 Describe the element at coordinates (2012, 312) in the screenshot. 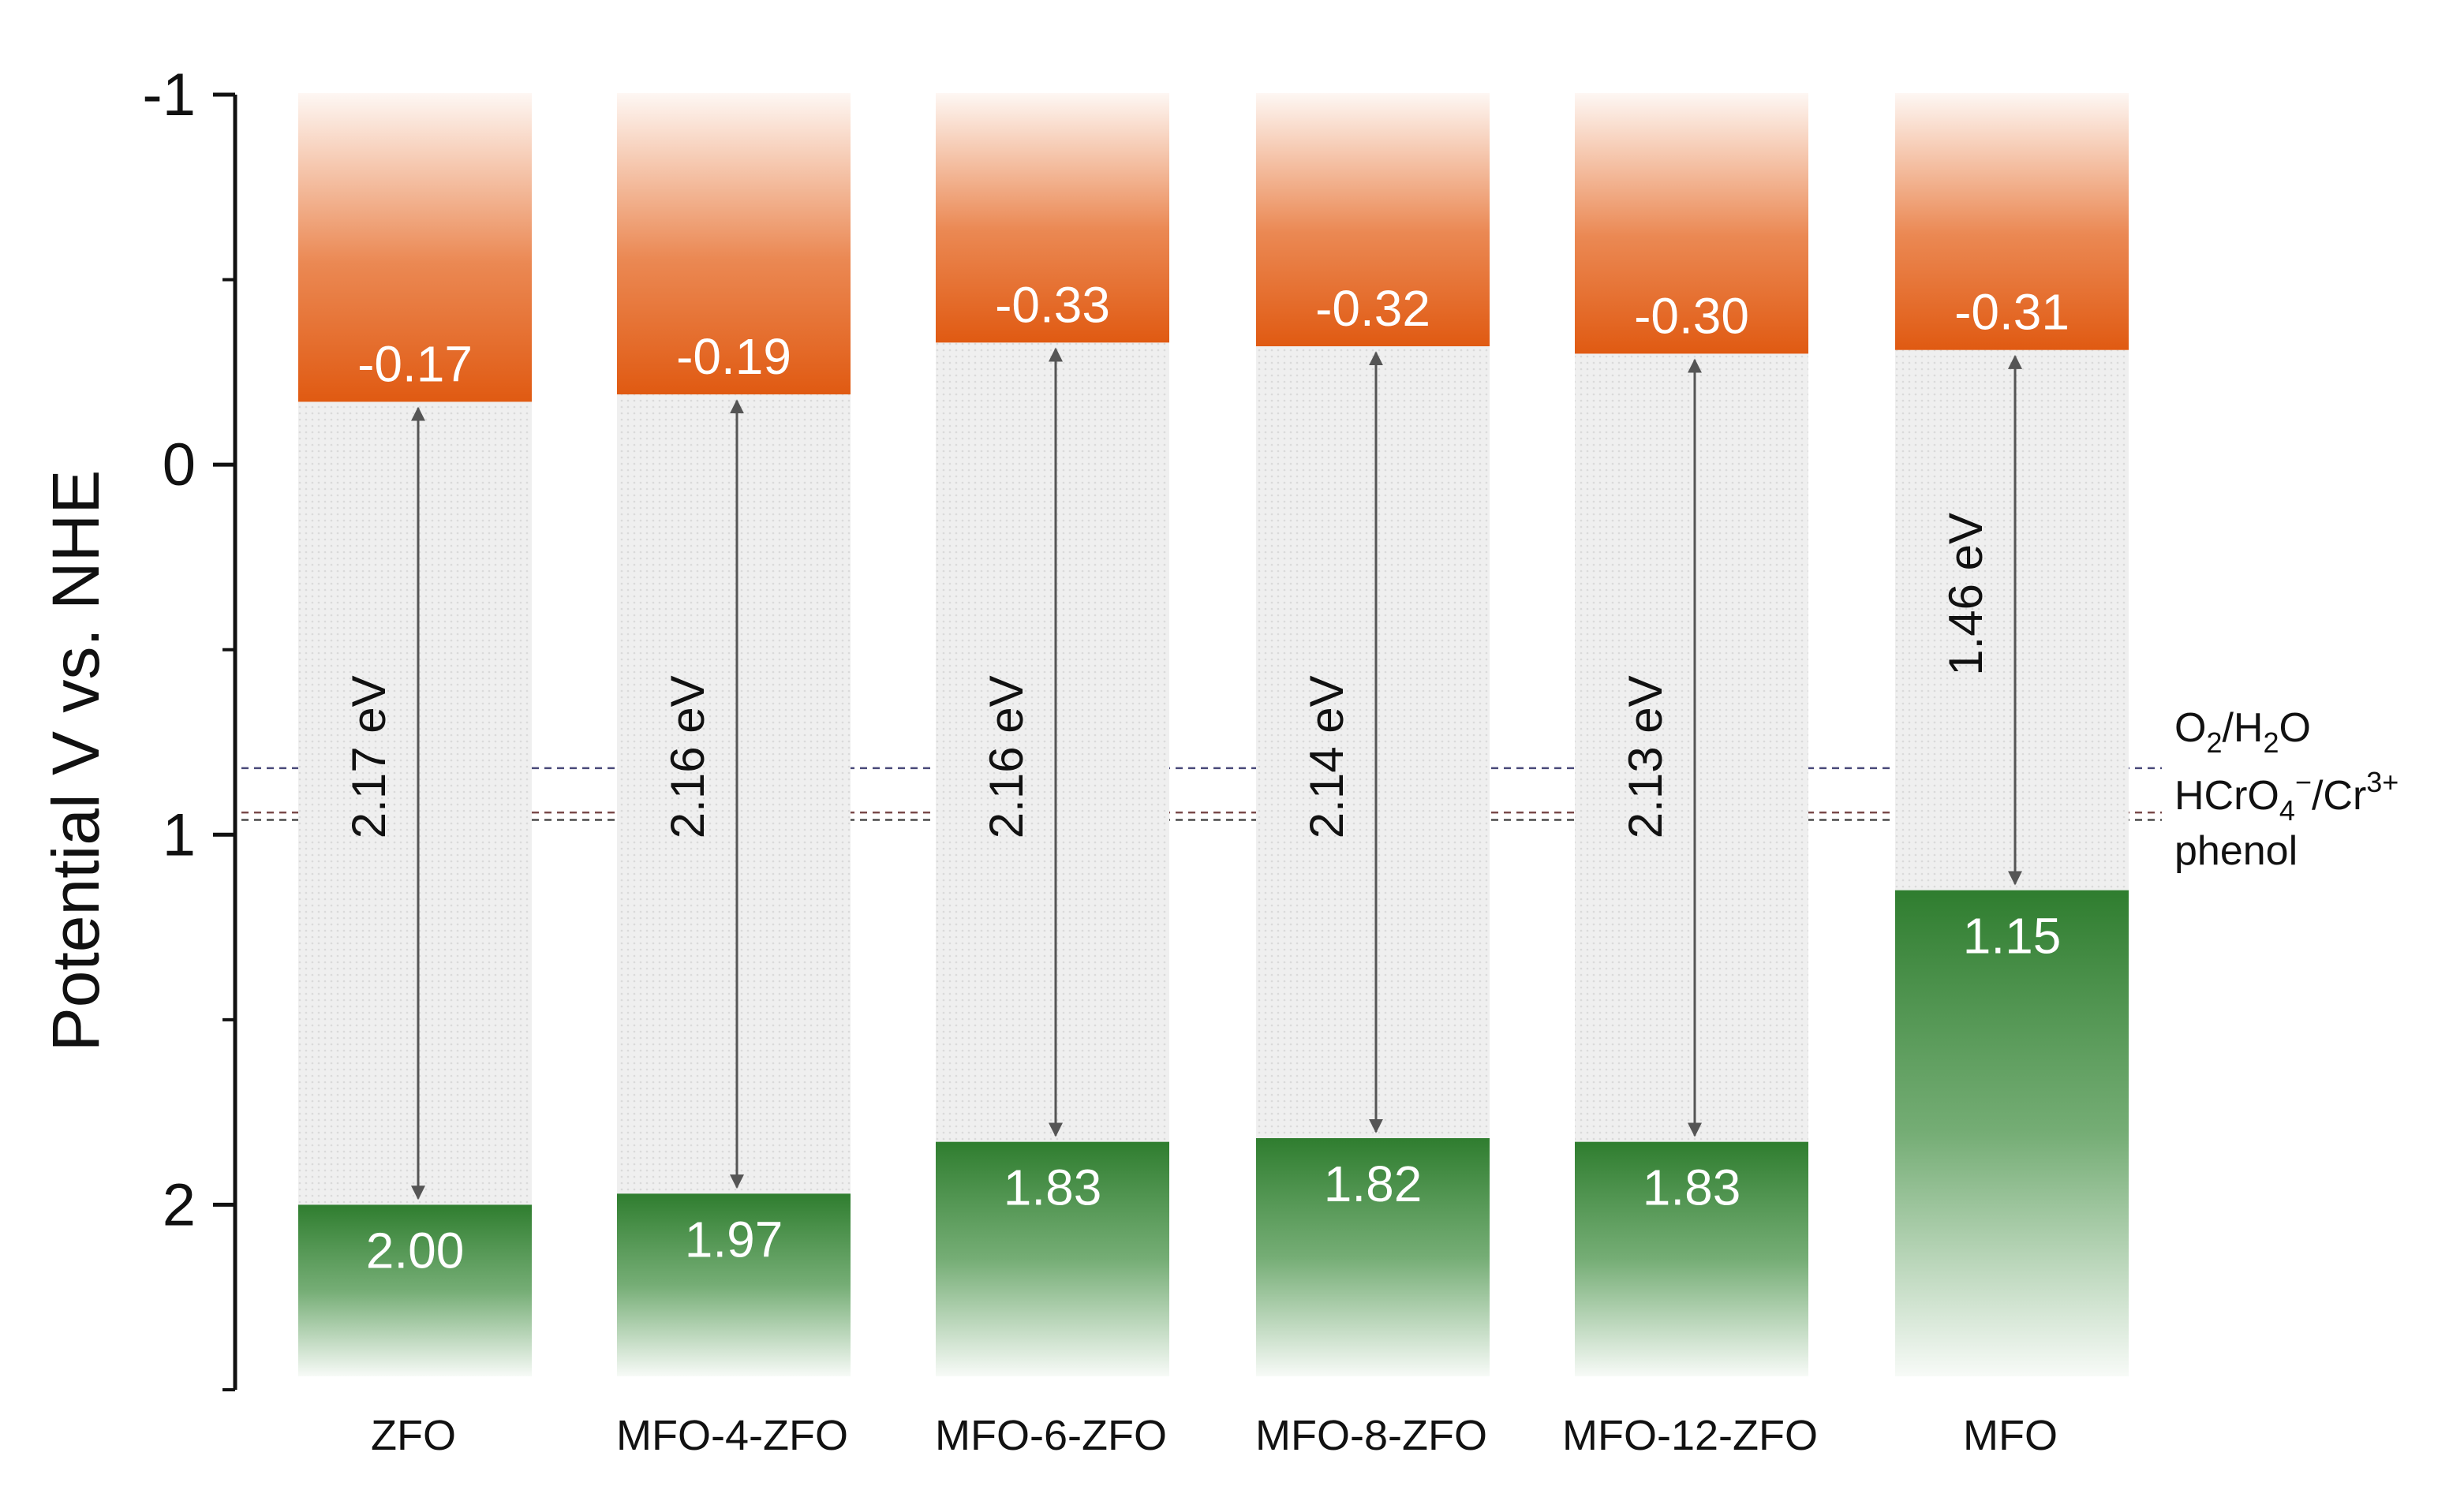

I see `cb-value-label: -0.31` at that location.